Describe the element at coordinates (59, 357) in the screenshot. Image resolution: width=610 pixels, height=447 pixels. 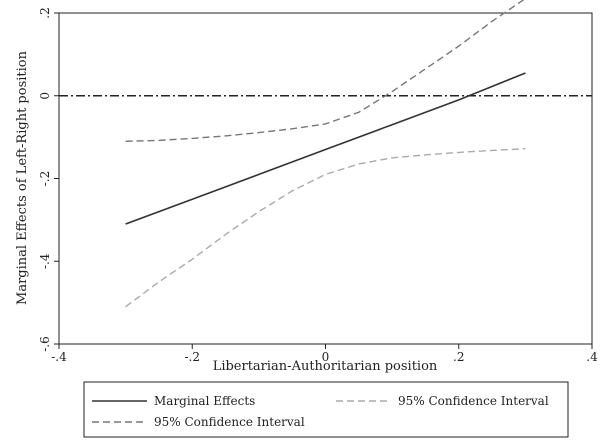
I see `x-tick-label: -.4` at that location.